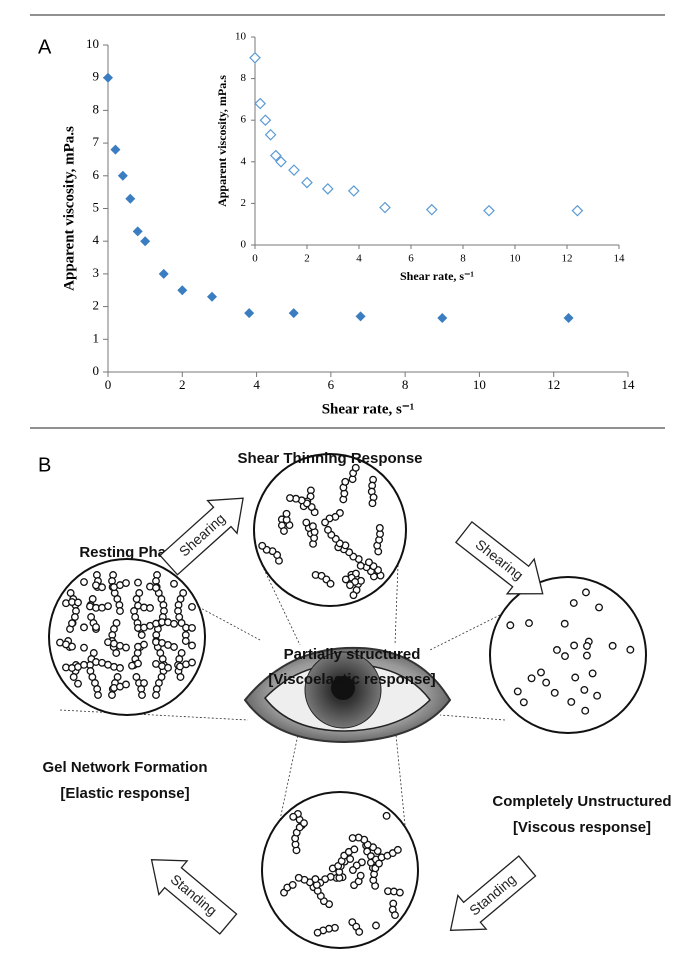 The image size is (695, 965). I want to click on state-detail: [Viscous response], so click(582, 827).